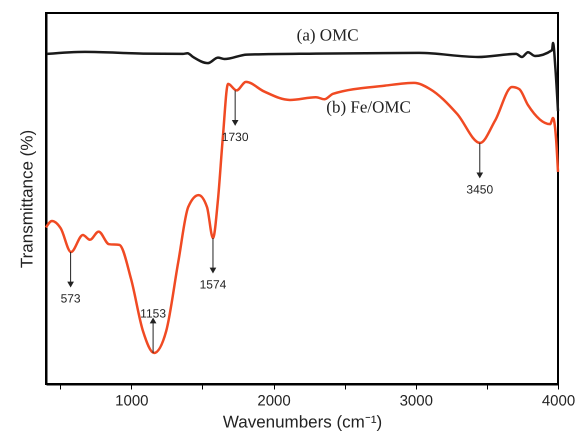 This screenshot has width=579, height=440. Describe the element at coordinates (213, 285) in the screenshot. I see `annotation: 1574` at that location.